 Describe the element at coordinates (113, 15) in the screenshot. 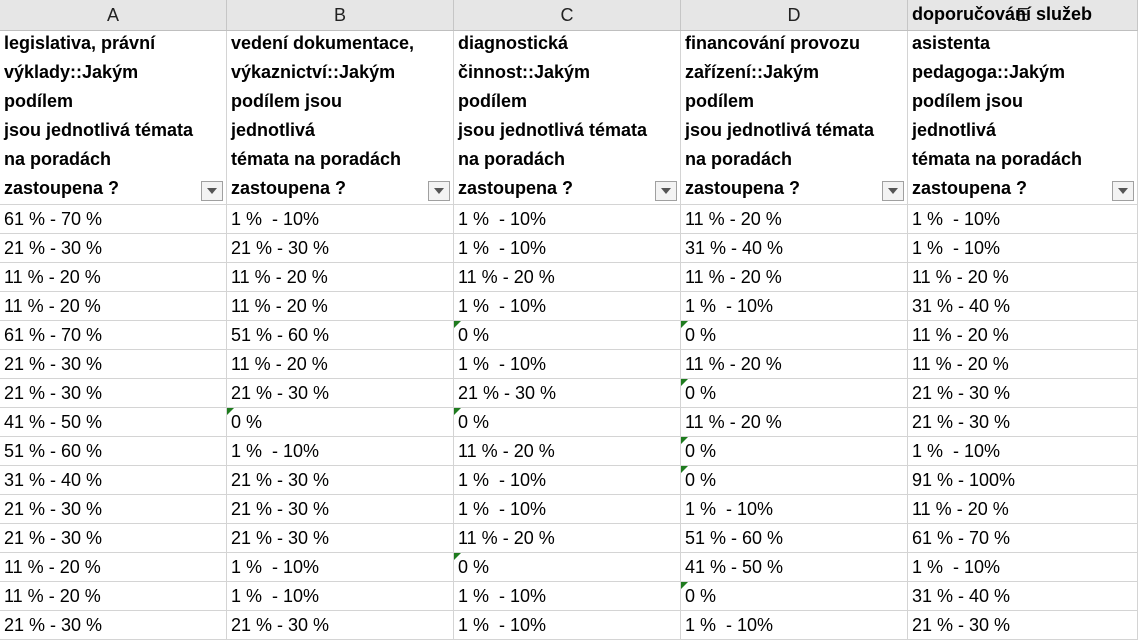

I see `column-header-a: A` at that location.